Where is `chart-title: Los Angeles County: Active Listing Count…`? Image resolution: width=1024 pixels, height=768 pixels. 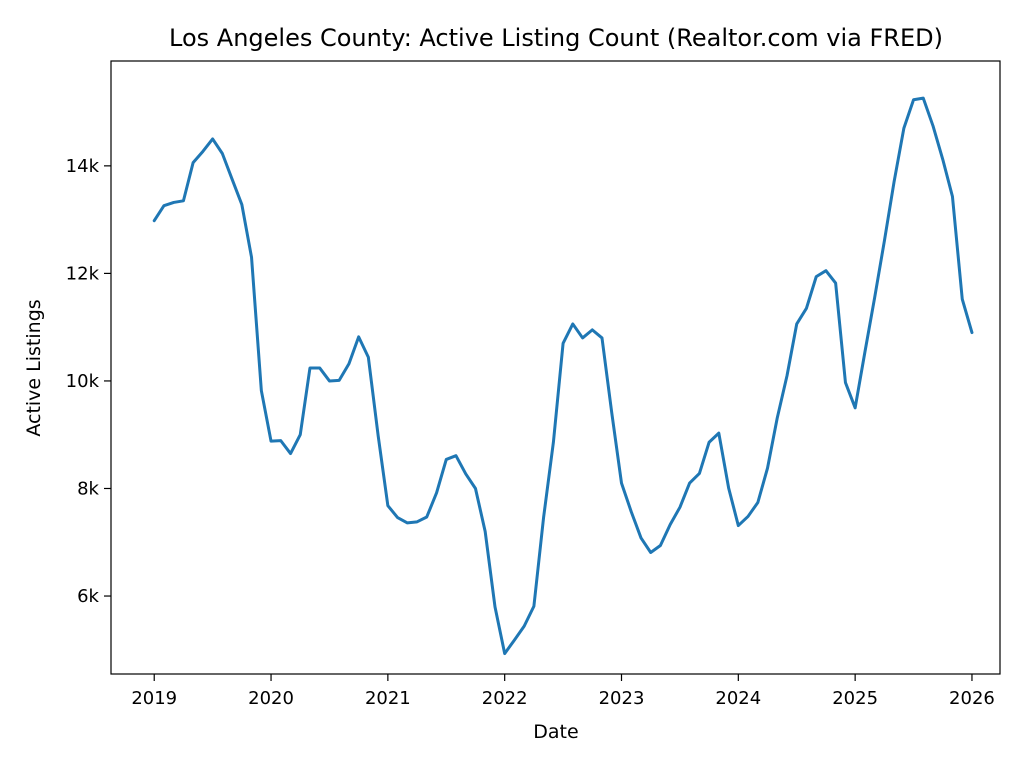 chart-title: Los Angeles County: Active Listing Count… is located at coordinates (556, 38).